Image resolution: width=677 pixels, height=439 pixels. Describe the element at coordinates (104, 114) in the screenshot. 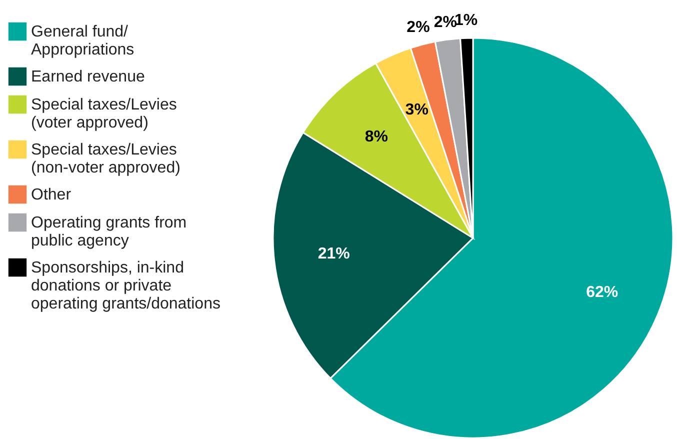

I see `legend-label: Special taxes/Levies (voter approved)` at that location.